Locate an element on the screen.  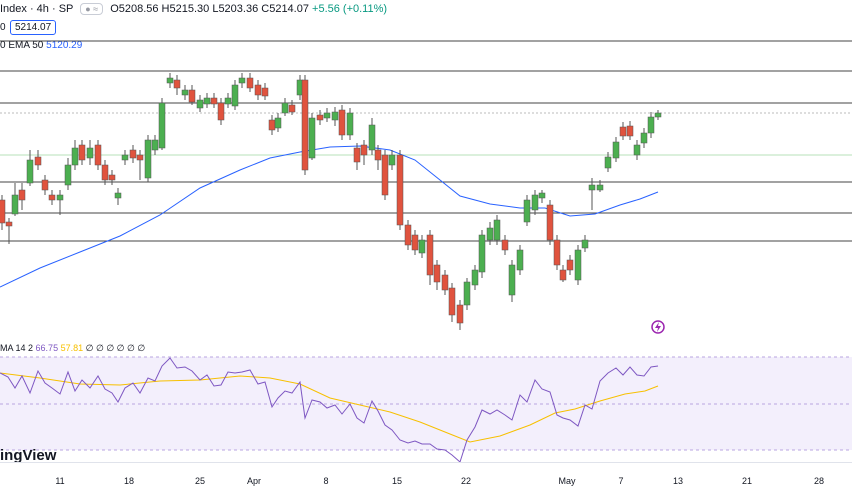
x-tick: May is located at coordinates (567, 481).